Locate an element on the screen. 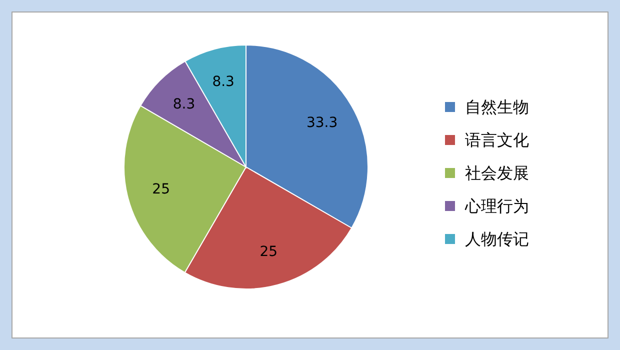 The image size is (620, 350). legend-label: 社会发展 is located at coordinates (497, 173).